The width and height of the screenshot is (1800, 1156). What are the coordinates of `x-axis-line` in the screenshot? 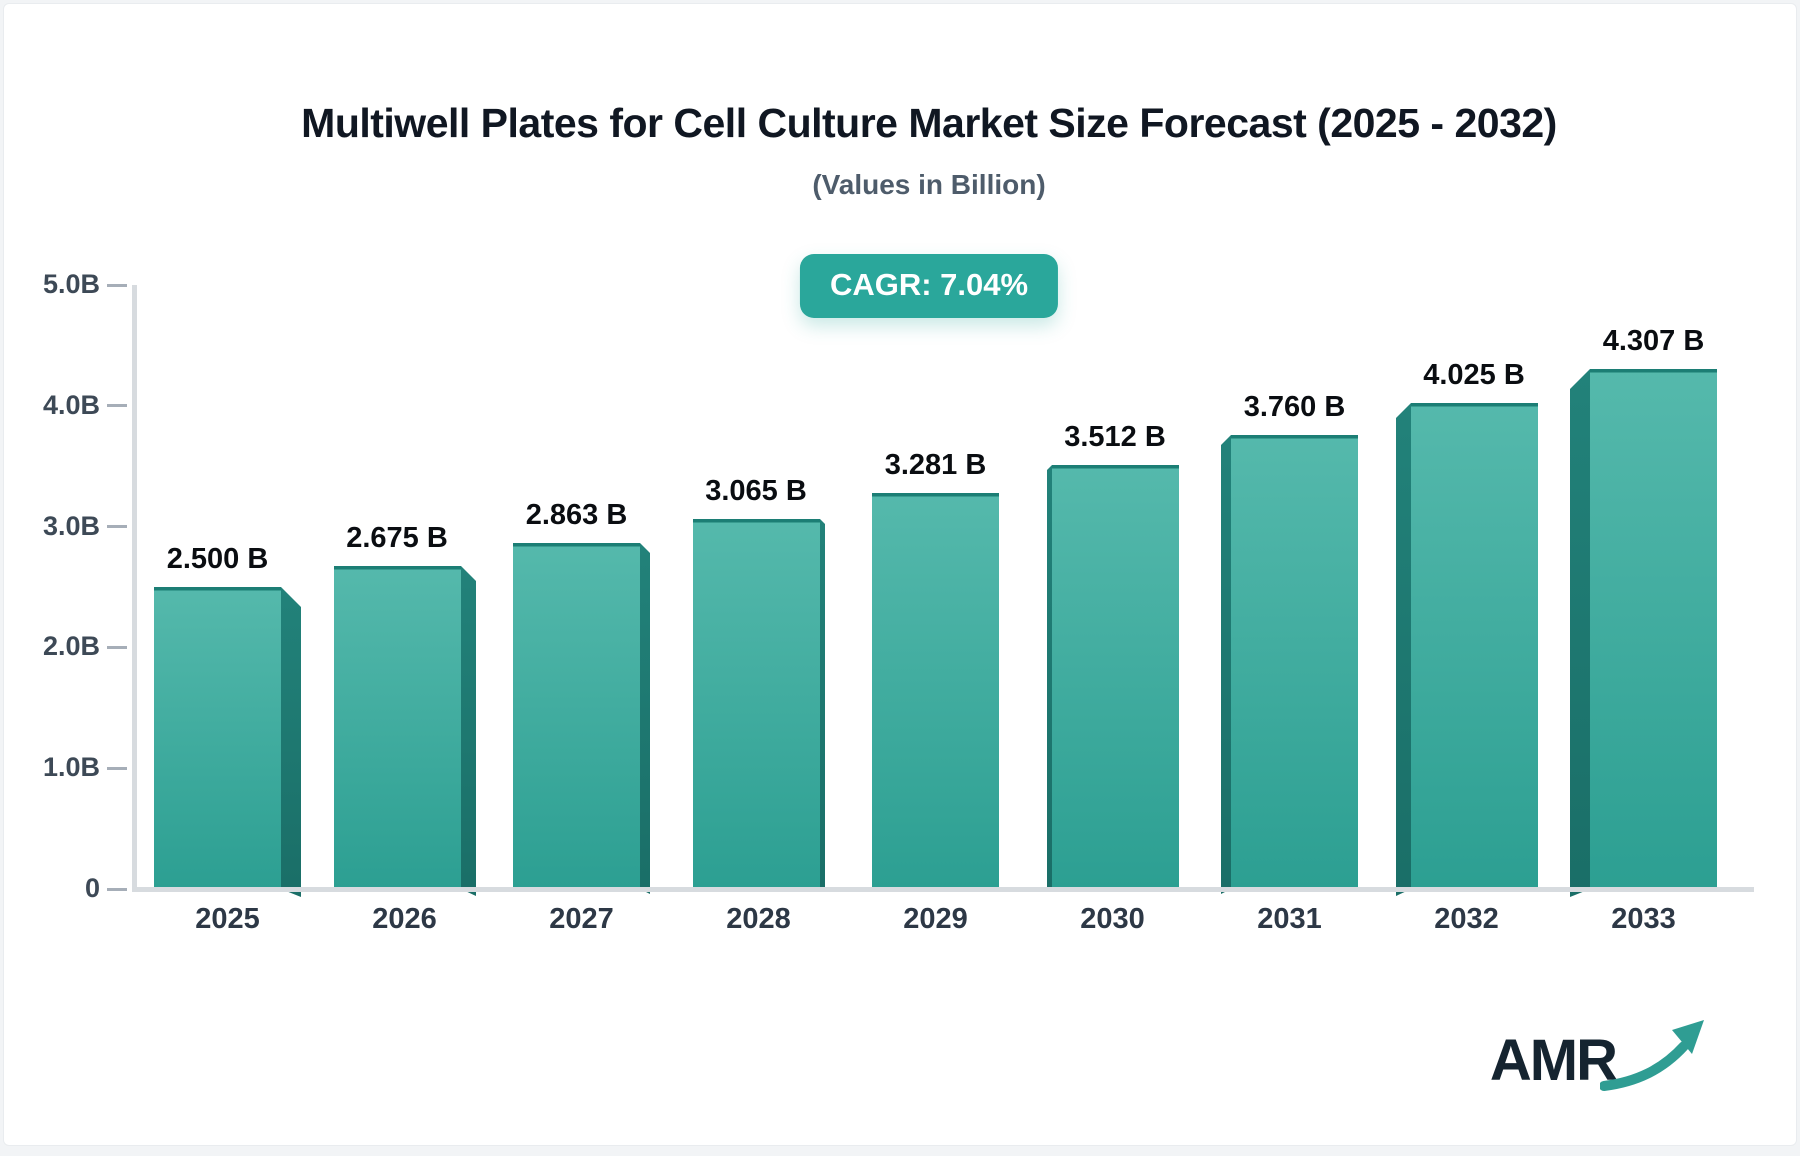 It's located at (943, 889).